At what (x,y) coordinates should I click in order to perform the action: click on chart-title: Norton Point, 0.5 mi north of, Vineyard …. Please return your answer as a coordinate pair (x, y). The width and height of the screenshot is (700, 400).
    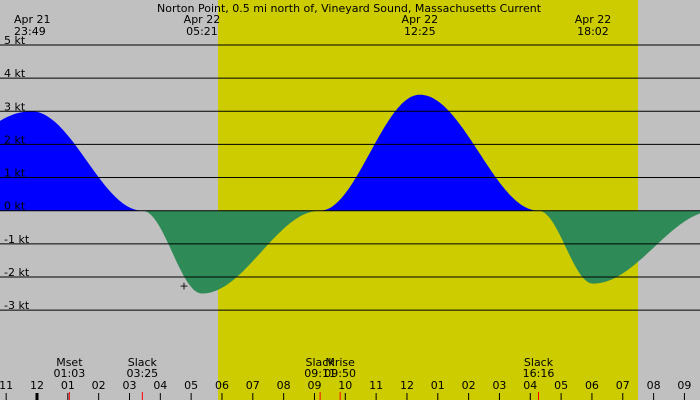
    Looking at the image, I should click on (349, 8).